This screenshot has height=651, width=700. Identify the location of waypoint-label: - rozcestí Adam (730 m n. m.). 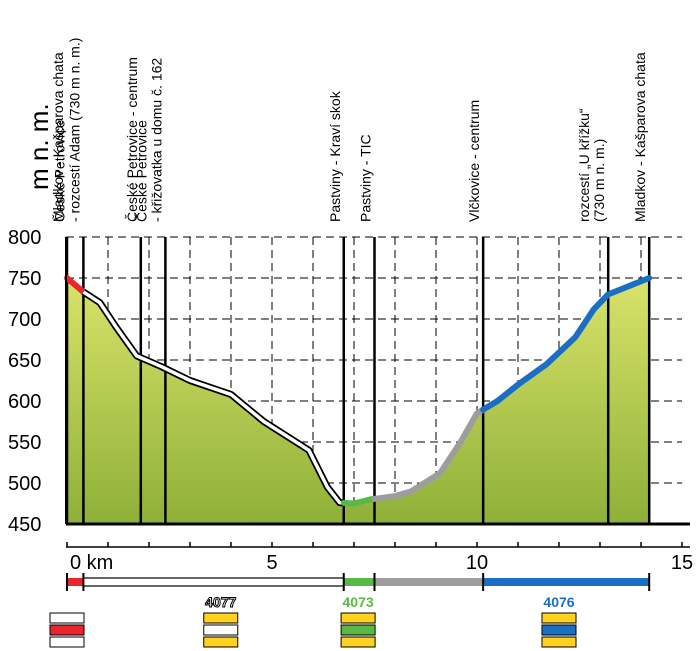
(74, 130).